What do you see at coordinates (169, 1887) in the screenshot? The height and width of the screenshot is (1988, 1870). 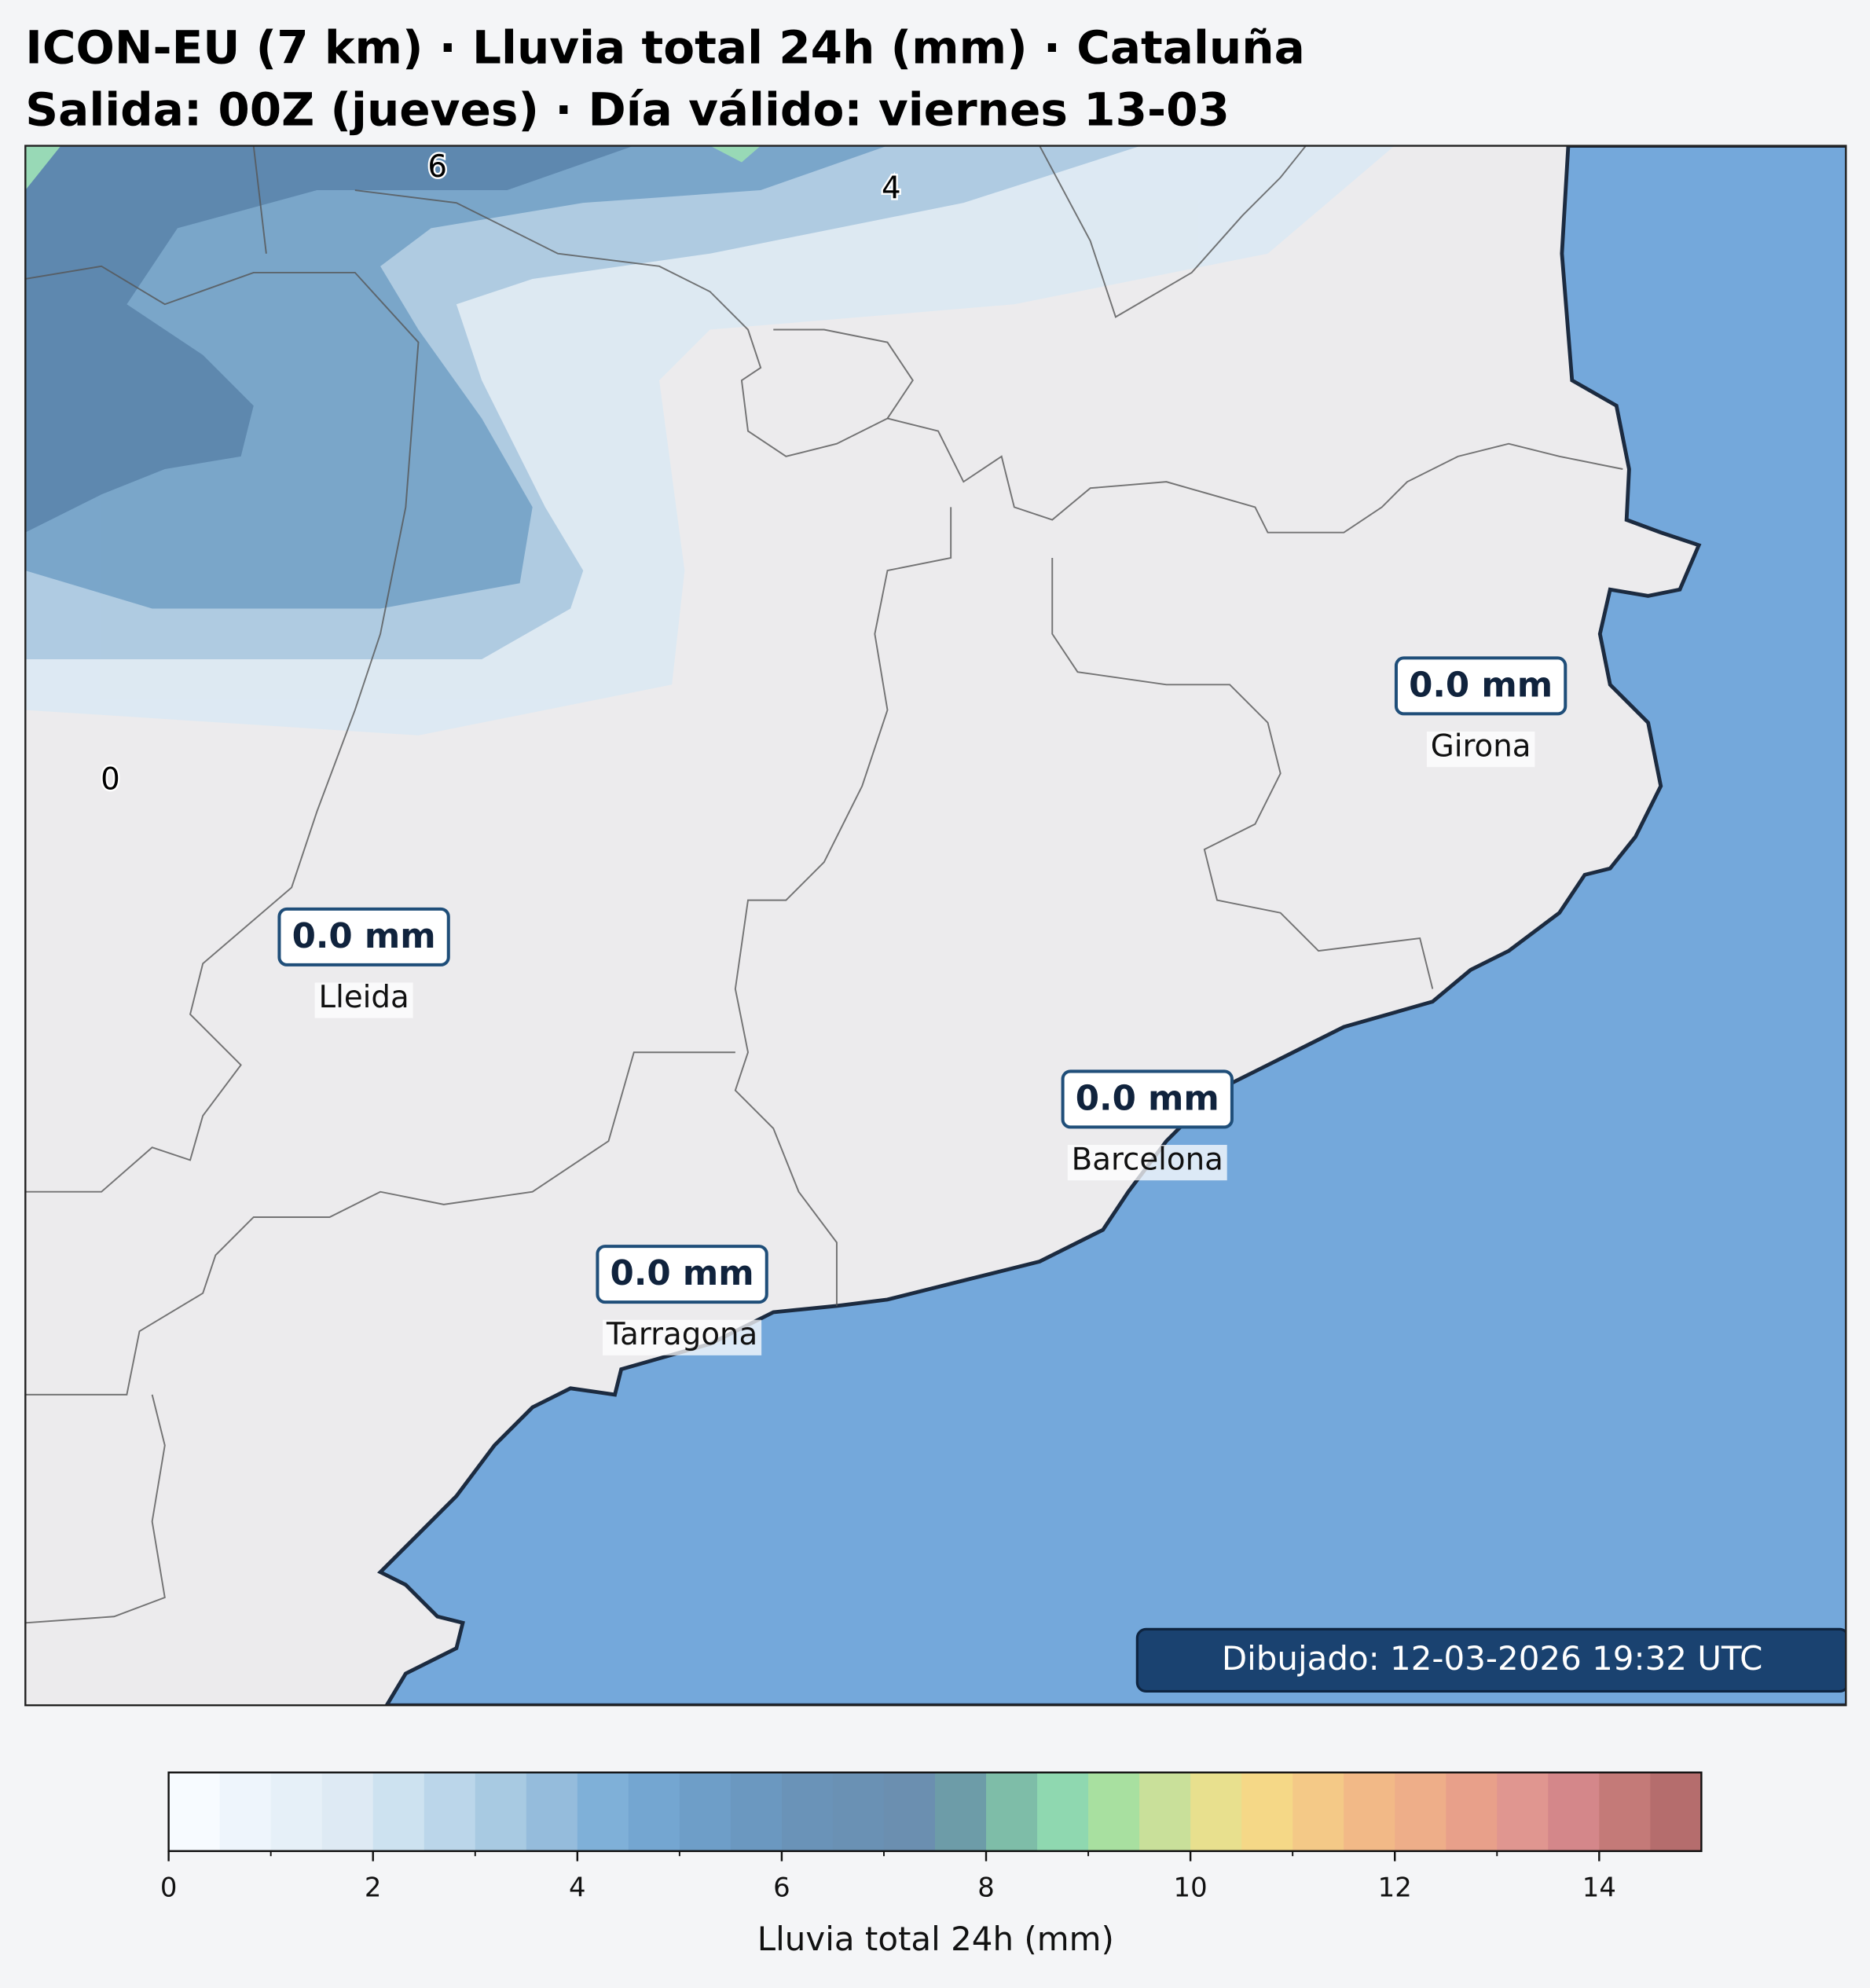 I see `colorbar-tick-label: 0` at bounding box center [169, 1887].